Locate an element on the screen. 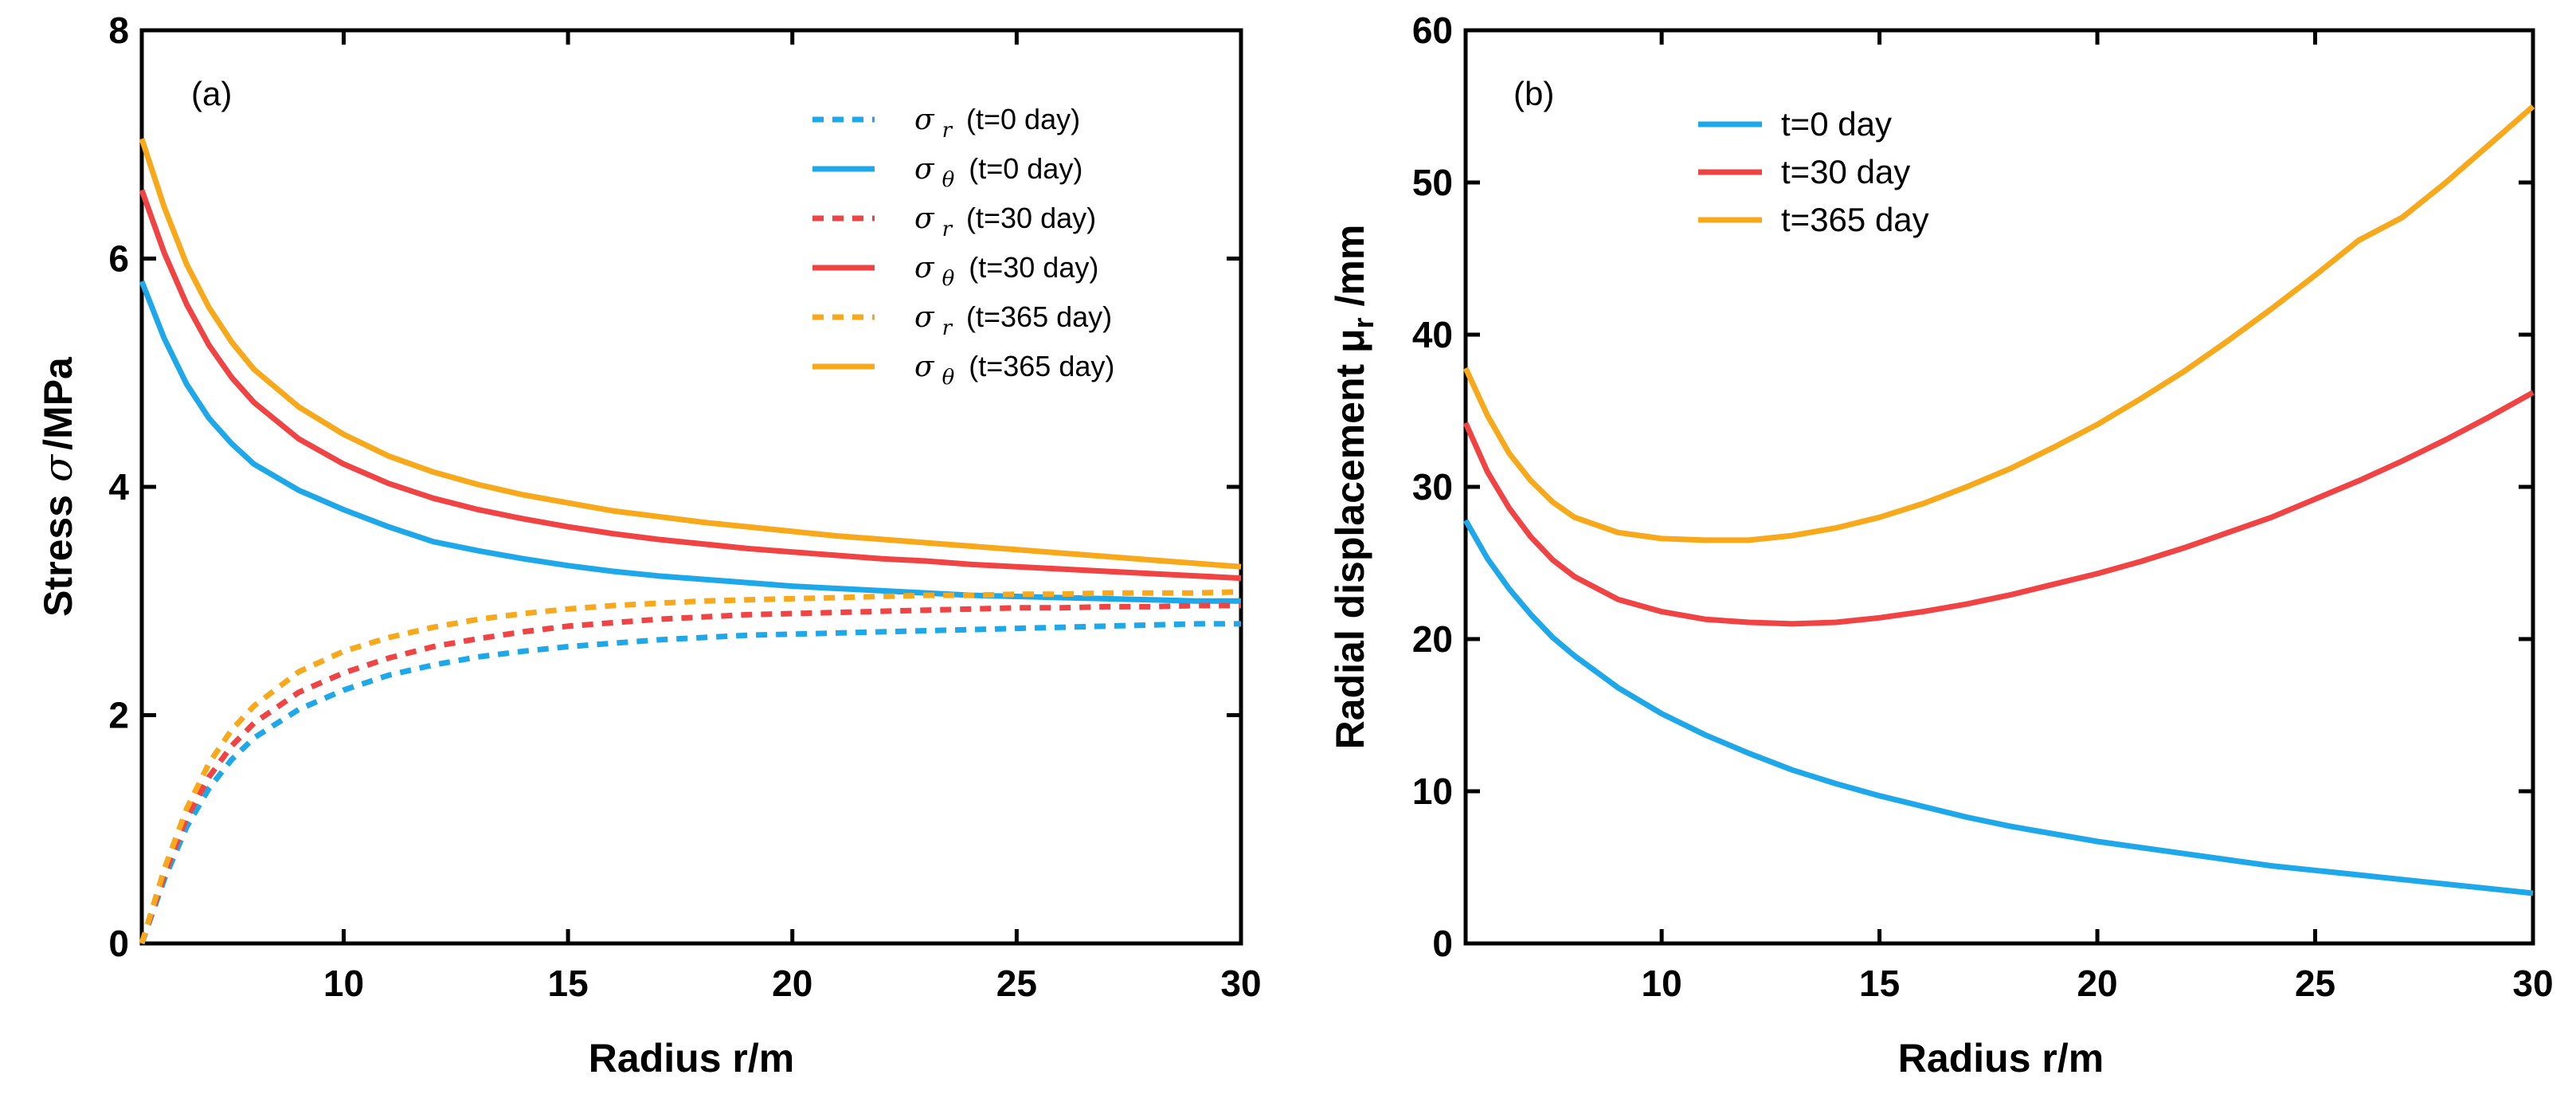 The height and width of the screenshot is (1106, 2576). legend-entry: t=365 day is located at coordinates (1855, 219).